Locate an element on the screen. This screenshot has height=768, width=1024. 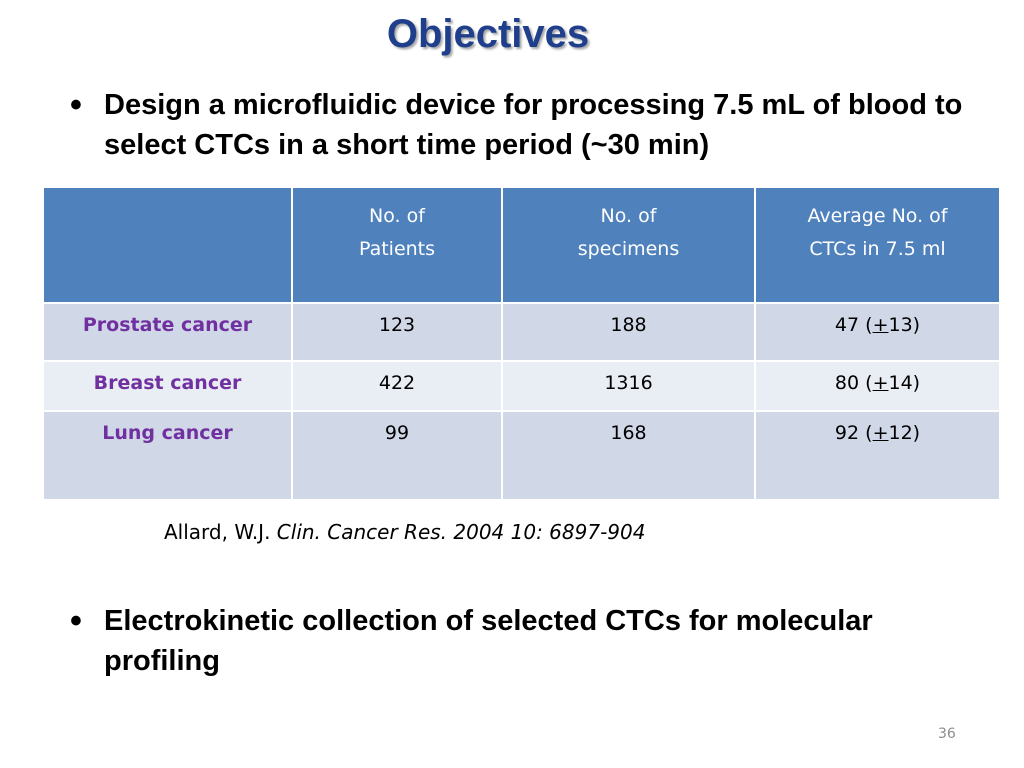
cell-patients: 99 is located at coordinates (397, 455).